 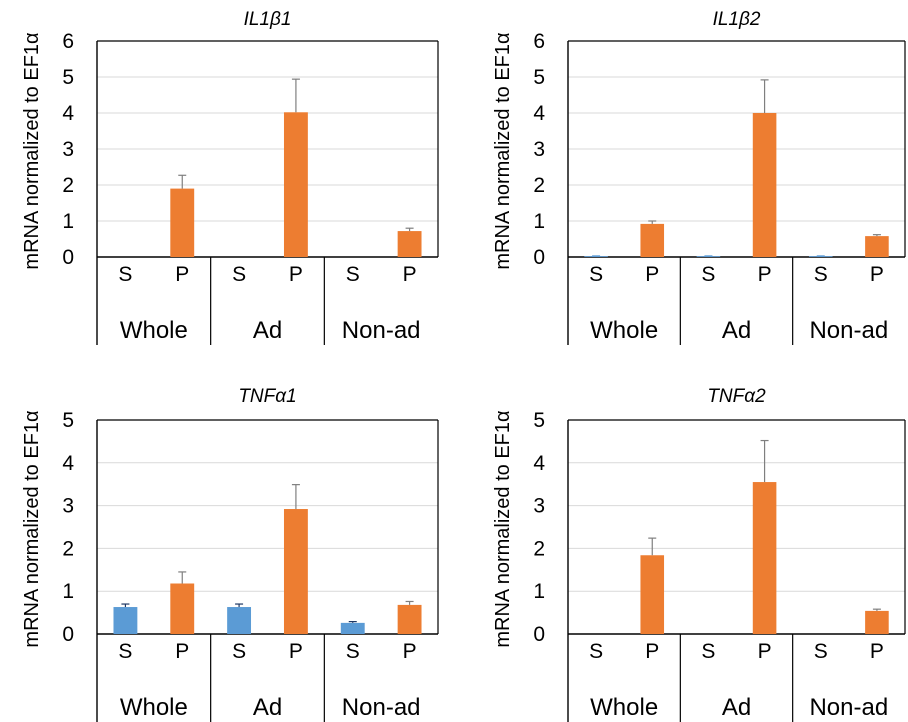 I want to click on chart-title: TNFα1, so click(x=267, y=396).